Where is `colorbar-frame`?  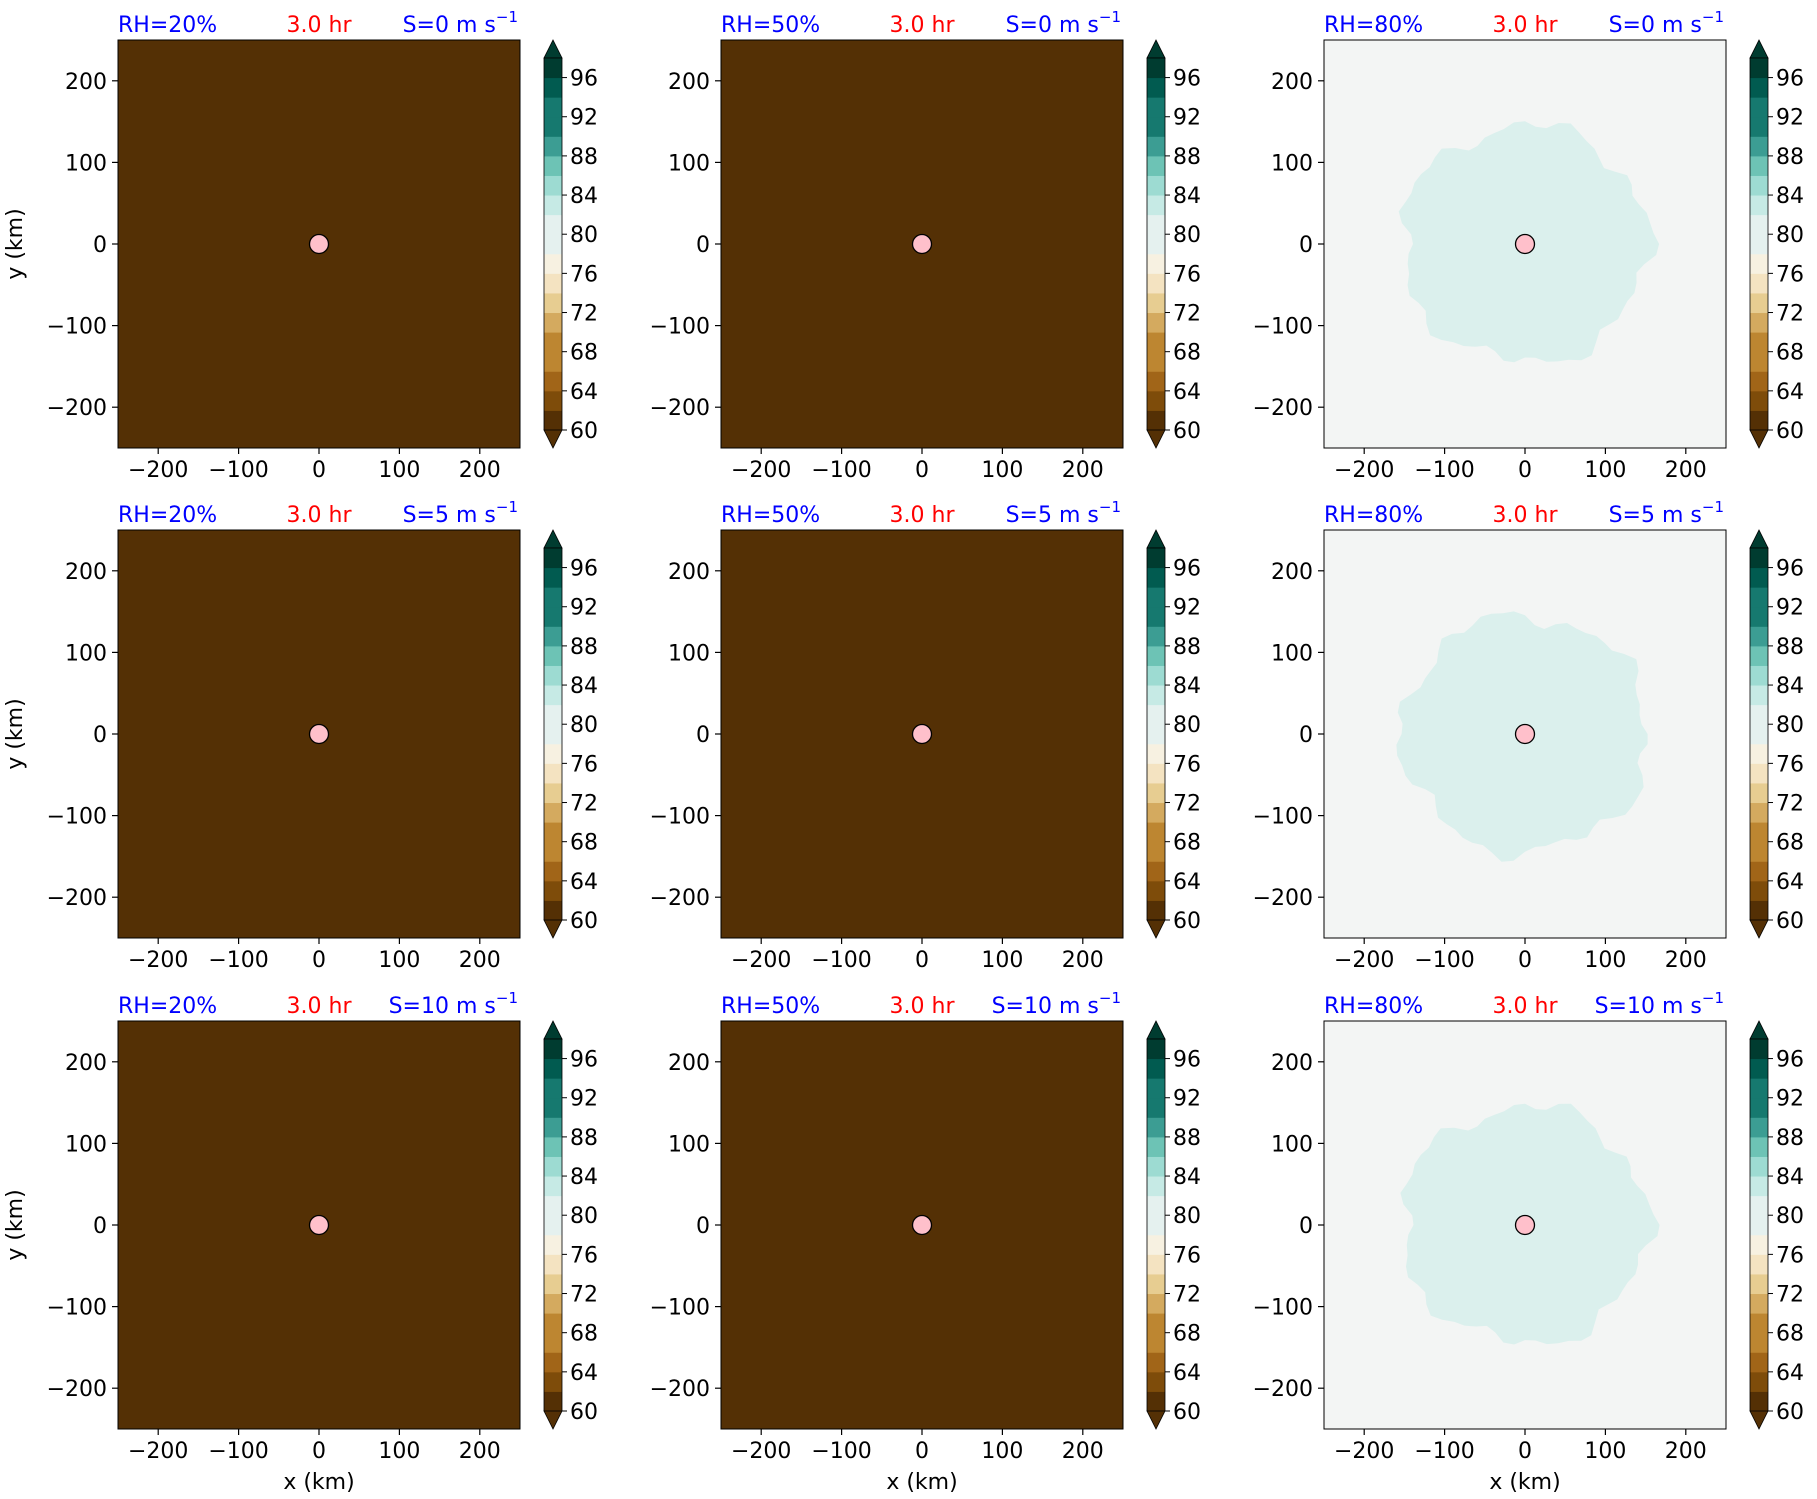 colorbar-frame is located at coordinates (1759, 244).